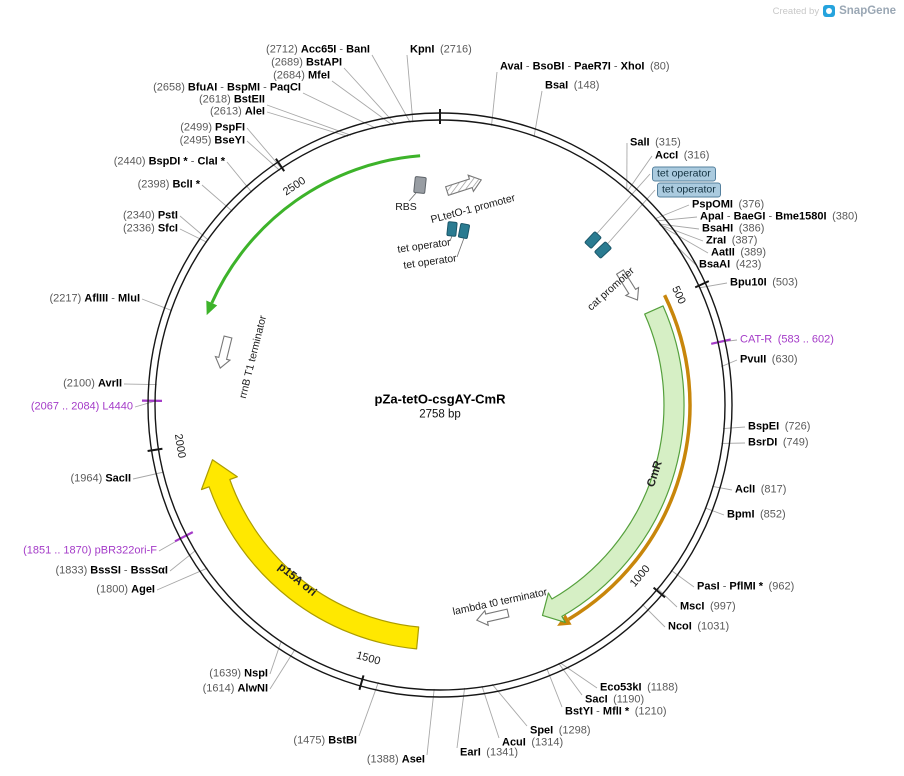 The image size is (904, 776). What do you see at coordinates (237, 111) in the screenshot?
I see `site-label-AleI: (2613) AleI` at bounding box center [237, 111].